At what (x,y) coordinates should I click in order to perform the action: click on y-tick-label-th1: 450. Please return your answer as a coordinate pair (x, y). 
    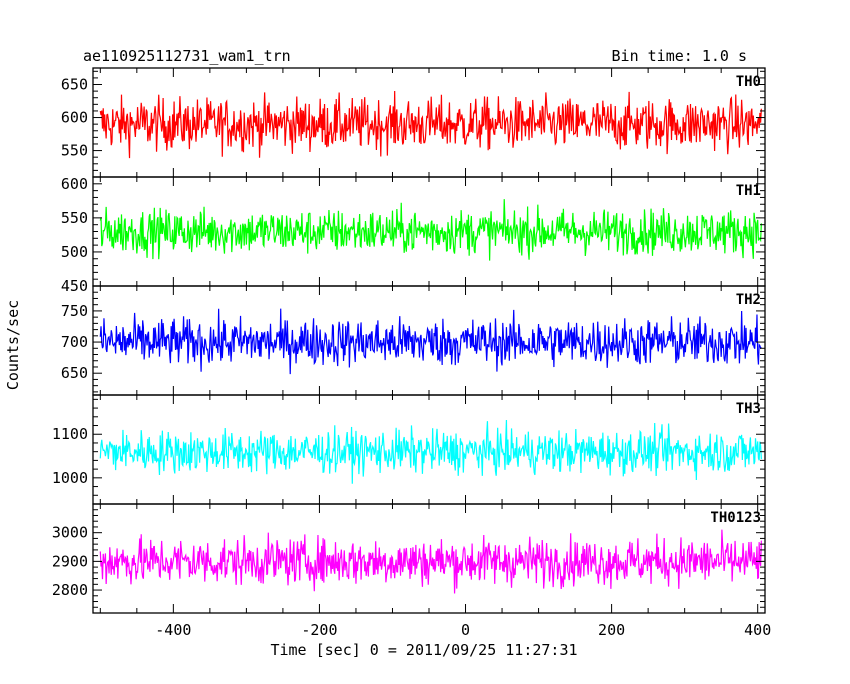
    Looking at the image, I should click on (74, 286).